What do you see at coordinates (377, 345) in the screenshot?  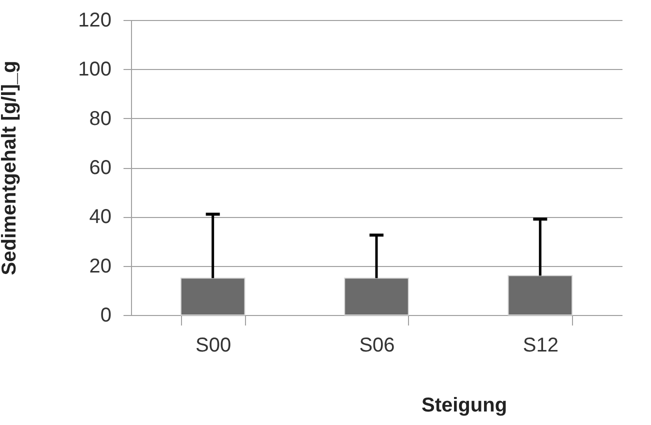 I see `x-tick-label: S06` at bounding box center [377, 345].